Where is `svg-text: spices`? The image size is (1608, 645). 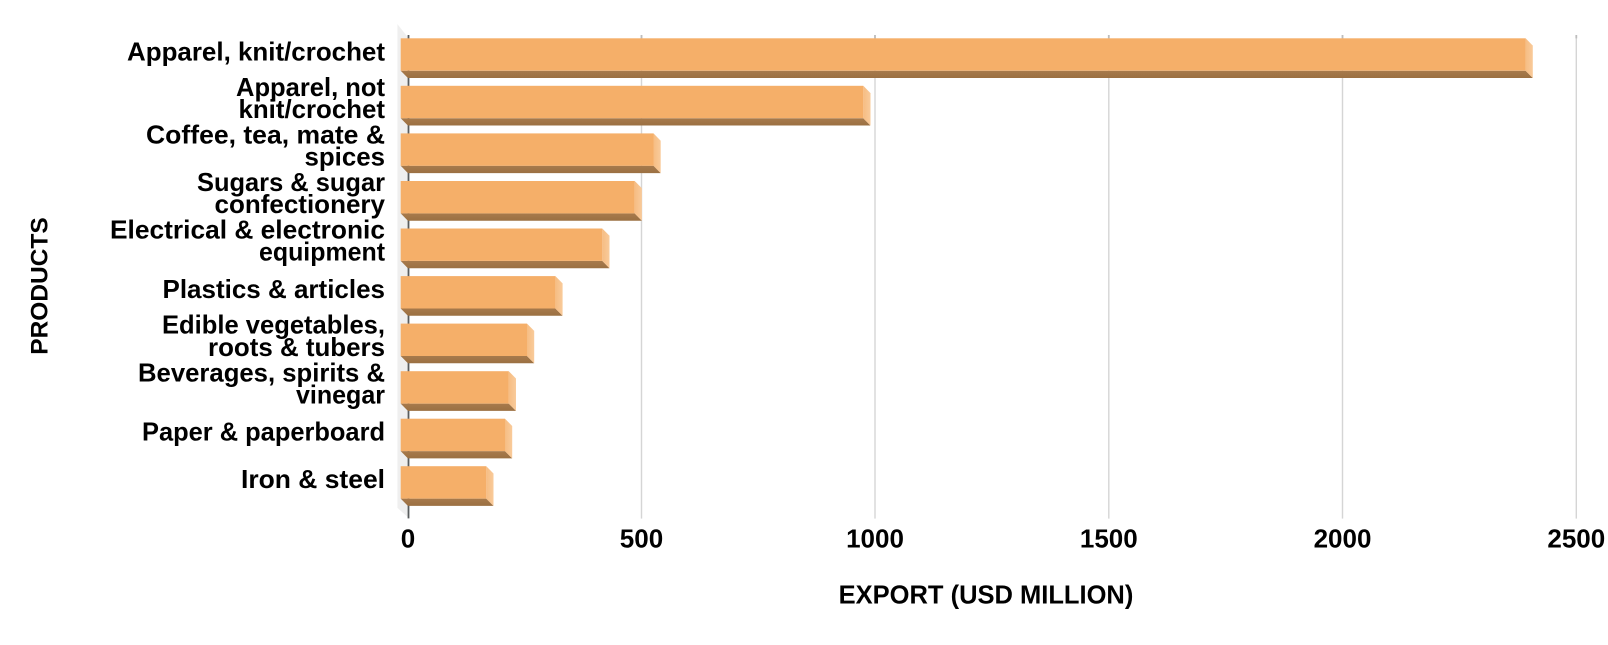 svg-text: spices is located at coordinates (345, 157).